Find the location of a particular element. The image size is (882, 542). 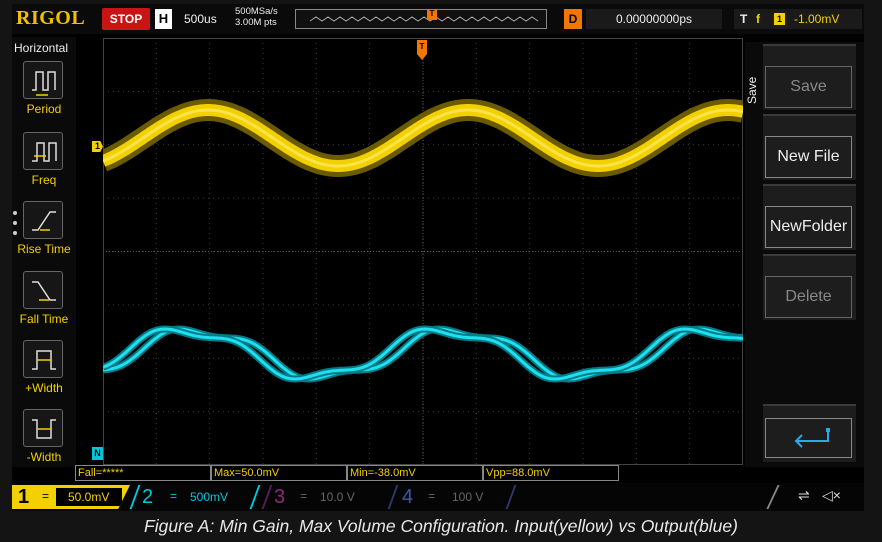

negative-width-icon is located at coordinates (43, 428).